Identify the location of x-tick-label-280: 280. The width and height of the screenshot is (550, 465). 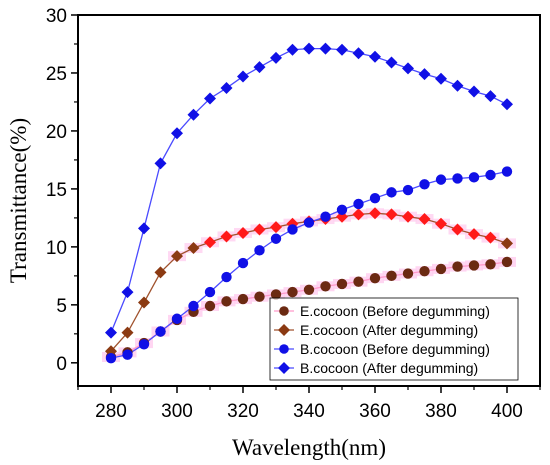
(111, 411).